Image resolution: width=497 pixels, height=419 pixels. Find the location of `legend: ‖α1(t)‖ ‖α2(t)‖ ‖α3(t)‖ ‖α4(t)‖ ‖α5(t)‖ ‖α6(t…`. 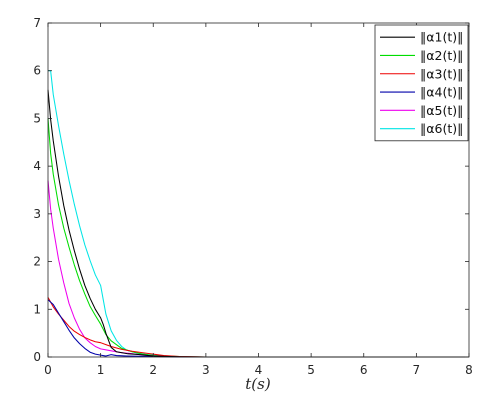

legend: ‖α1(t)‖ ‖α2(t)‖ ‖α3(t)‖ ‖α4(t)‖ ‖α5(t)‖ ‖α6(t… is located at coordinates (421, 83).